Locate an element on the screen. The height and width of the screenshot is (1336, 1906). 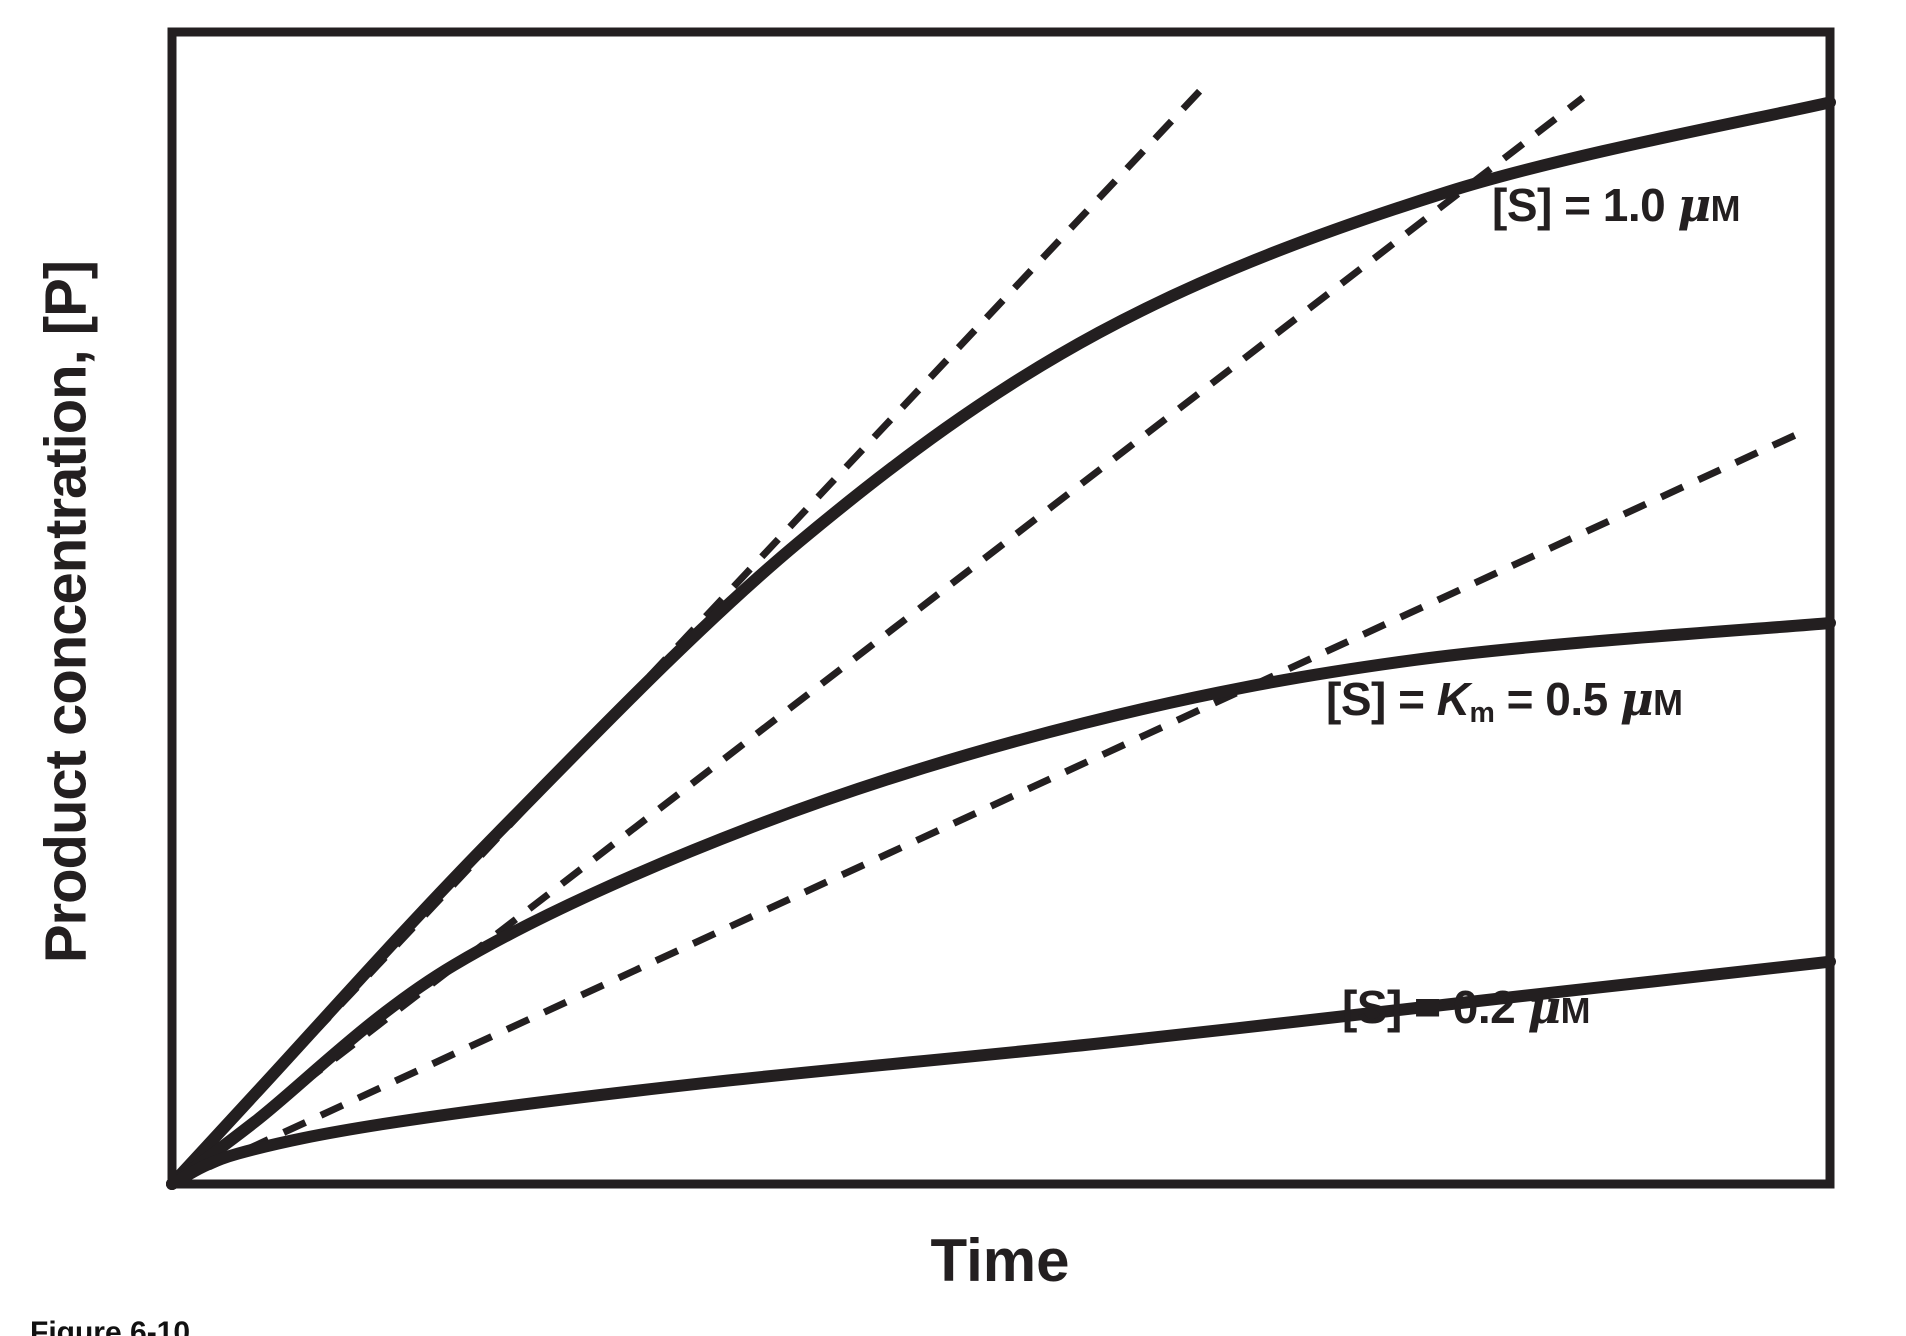
curve-label-s-0.2: [S] = 0.2 μM is located at coordinates (1466, 1007).